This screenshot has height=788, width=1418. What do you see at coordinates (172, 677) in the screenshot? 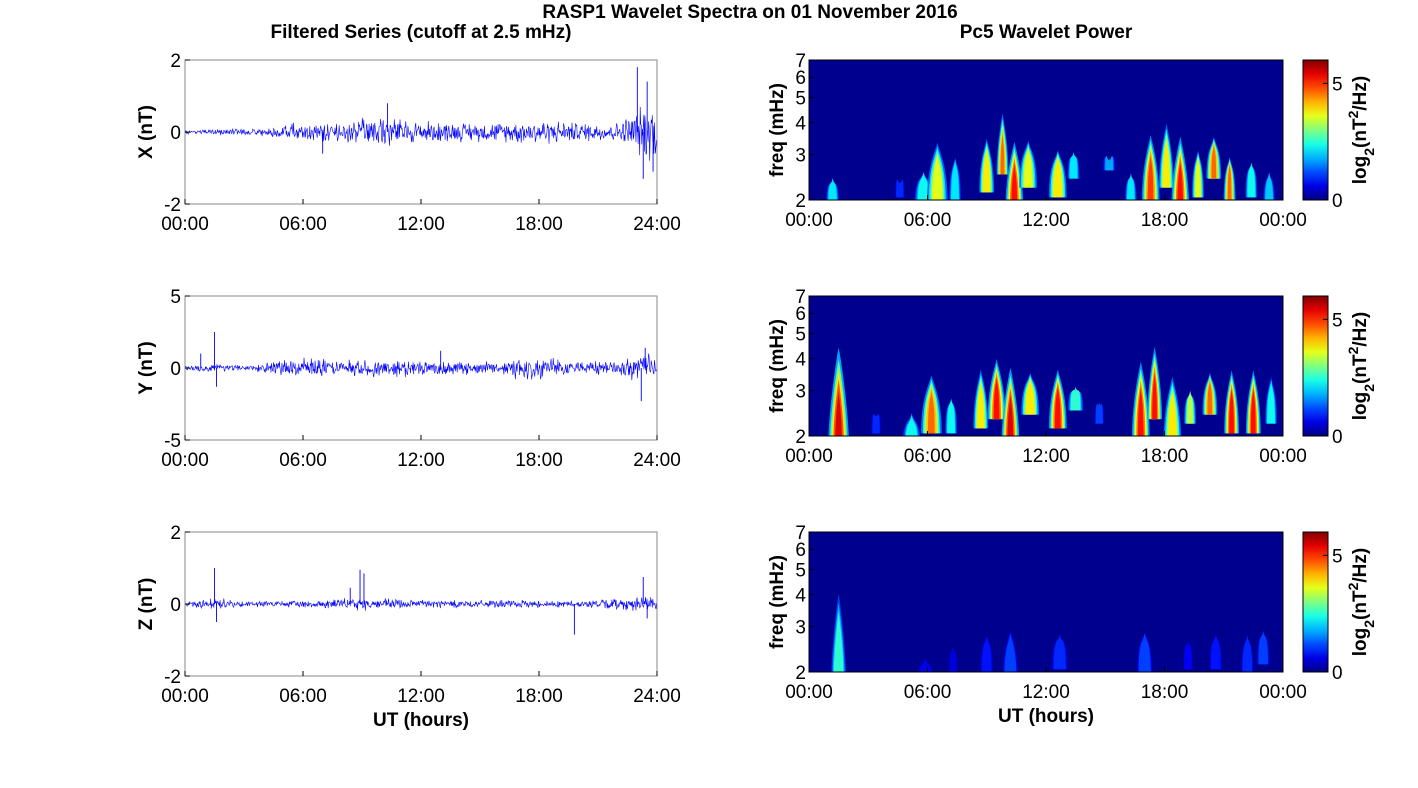
I see `y-tick-label: -2` at bounding box center [172, 677].